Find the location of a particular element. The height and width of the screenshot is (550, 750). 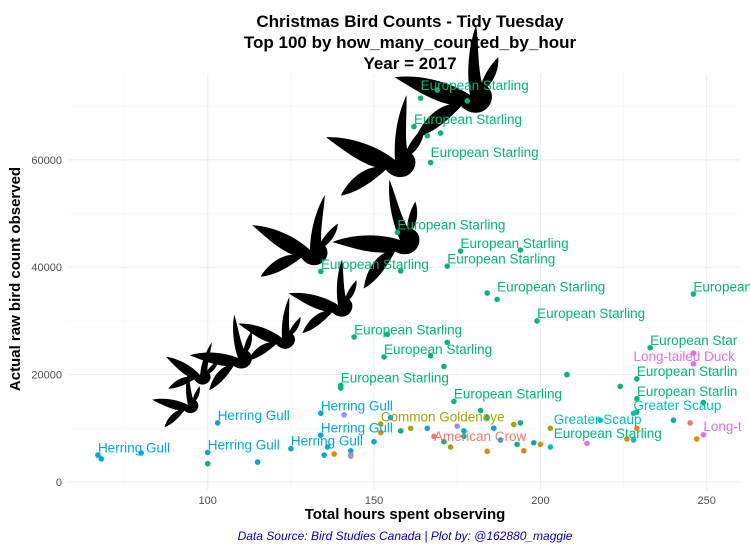

point-label: European S is located at coordinates (721, 286).